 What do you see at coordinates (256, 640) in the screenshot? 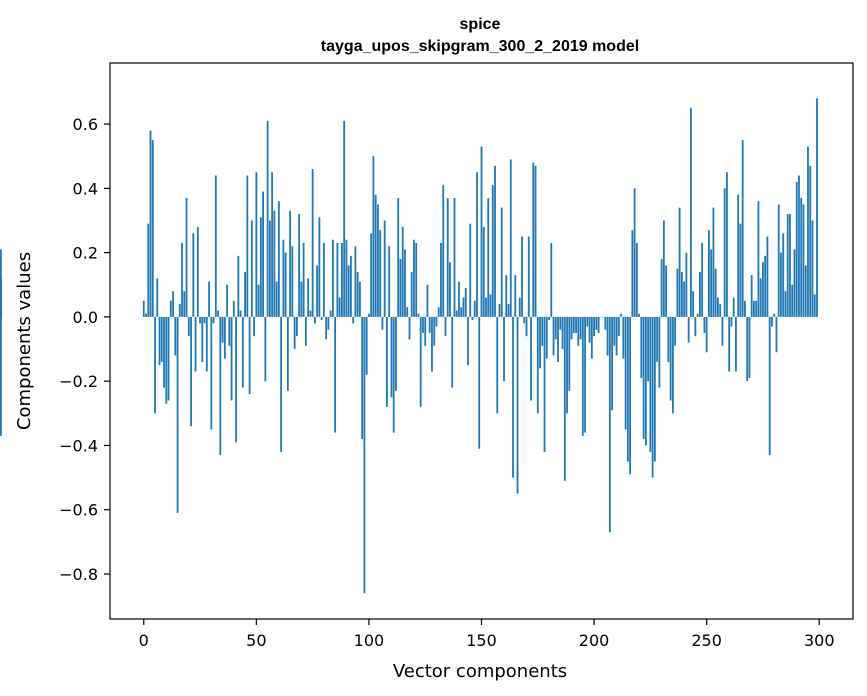
I see `x-tick-label: 50` at bounding box center [256, 640].